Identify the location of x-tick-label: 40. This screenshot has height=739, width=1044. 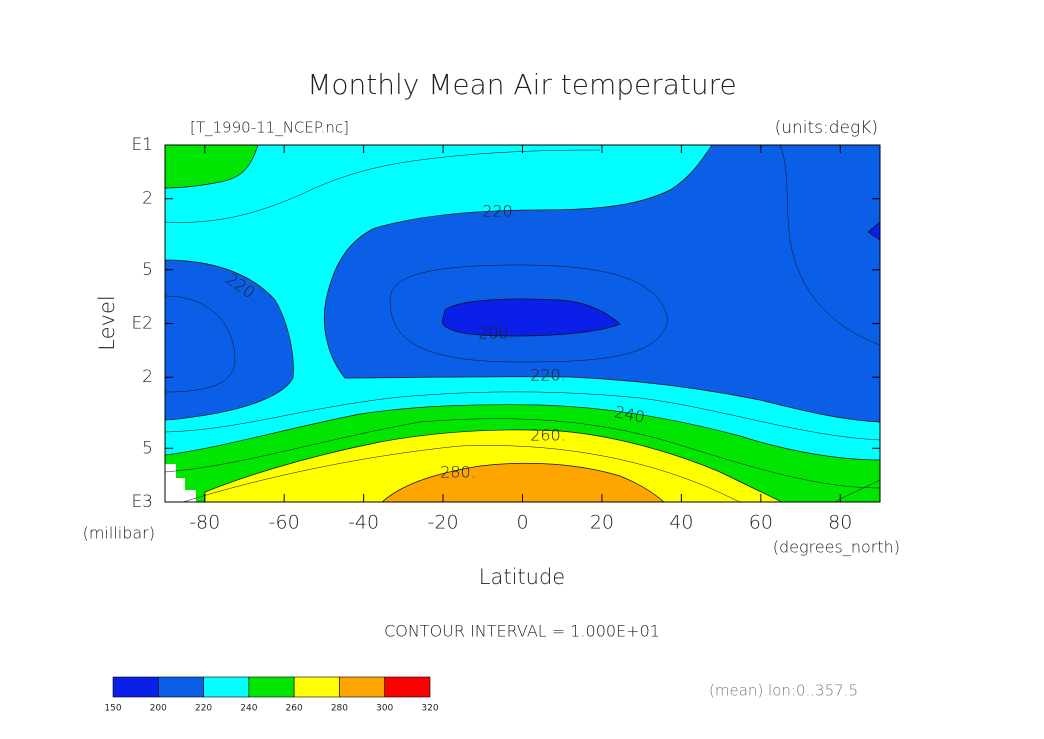
(681, 523).